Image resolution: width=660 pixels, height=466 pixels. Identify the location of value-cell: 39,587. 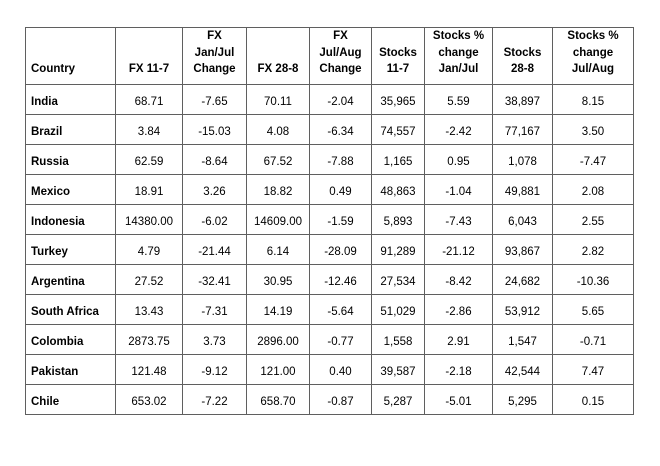
(398, 370).